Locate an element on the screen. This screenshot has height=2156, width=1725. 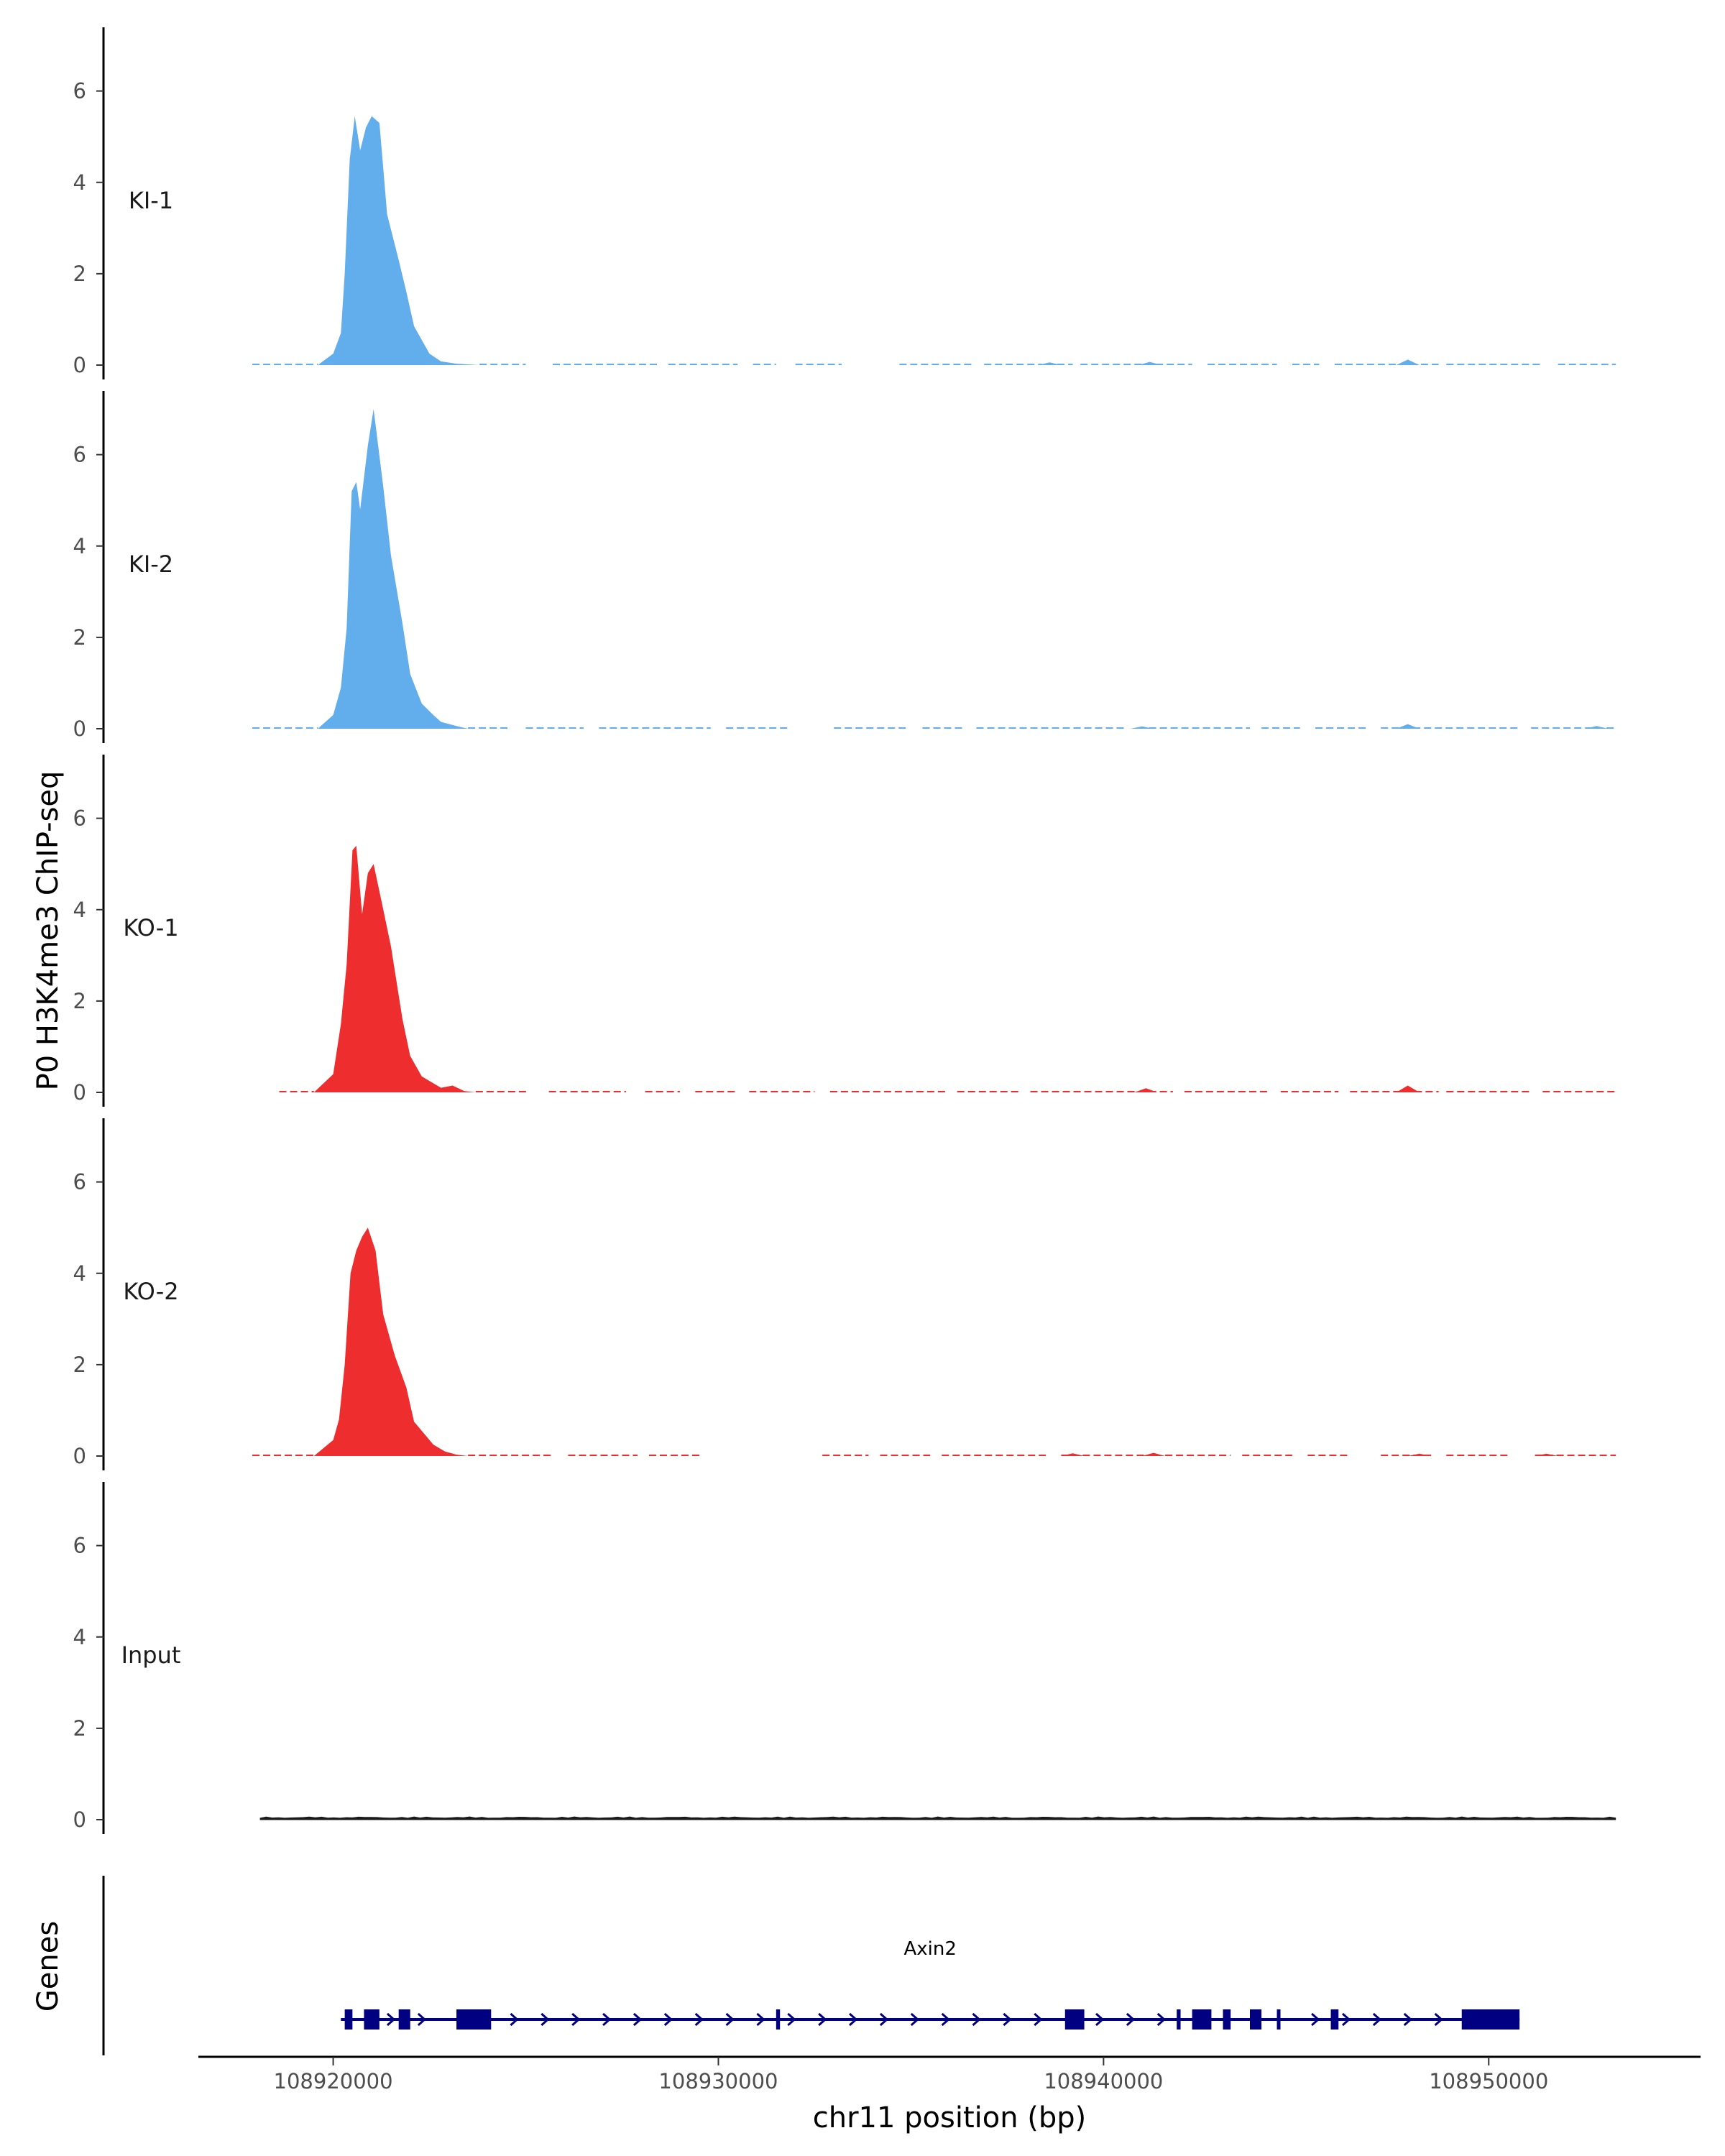
x-tick-label: 108930000 is located at coordinates (718, 2081).